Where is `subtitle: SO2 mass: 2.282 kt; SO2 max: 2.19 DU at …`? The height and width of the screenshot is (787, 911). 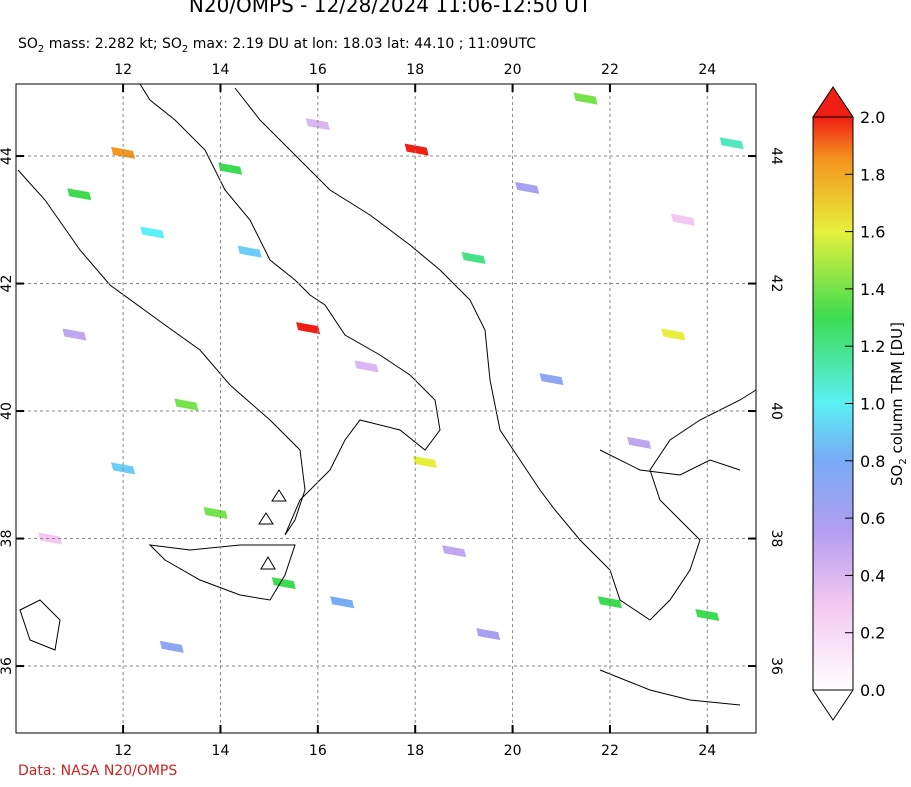 subtitle: SO2 mass: 2.282 kt; SO2 max: 2.19 DU at … is located at coordinates (277, 45).